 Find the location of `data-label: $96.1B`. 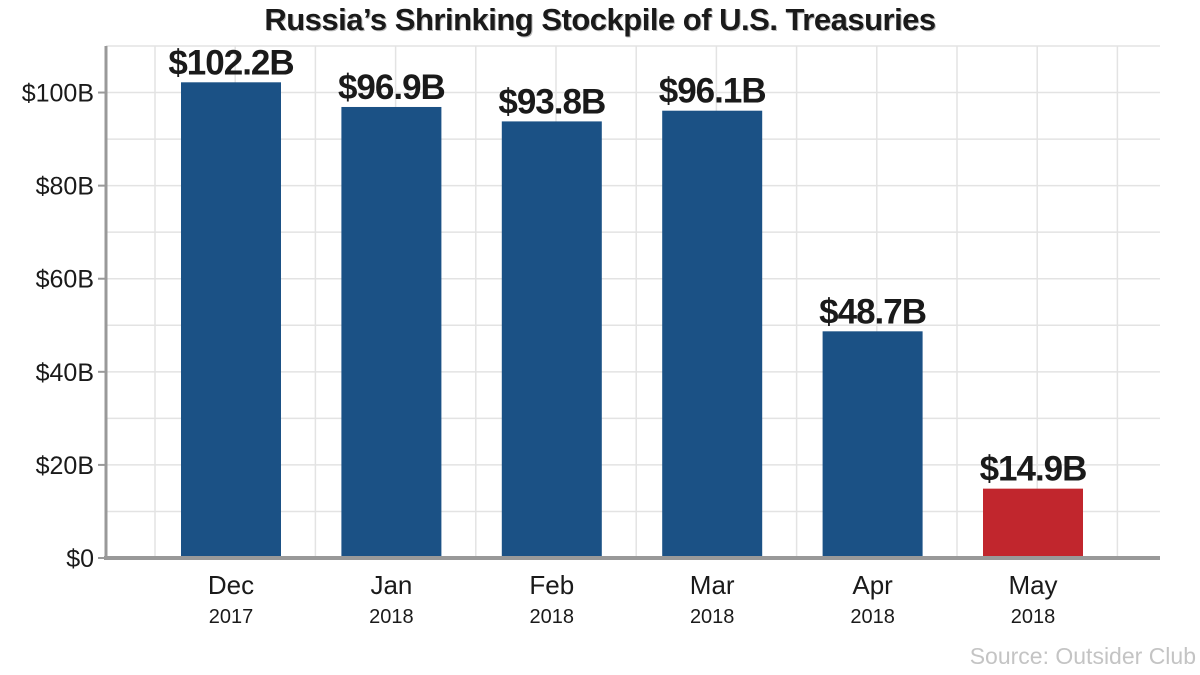

data-label: $96.1B is located at coordinates (712, 91).